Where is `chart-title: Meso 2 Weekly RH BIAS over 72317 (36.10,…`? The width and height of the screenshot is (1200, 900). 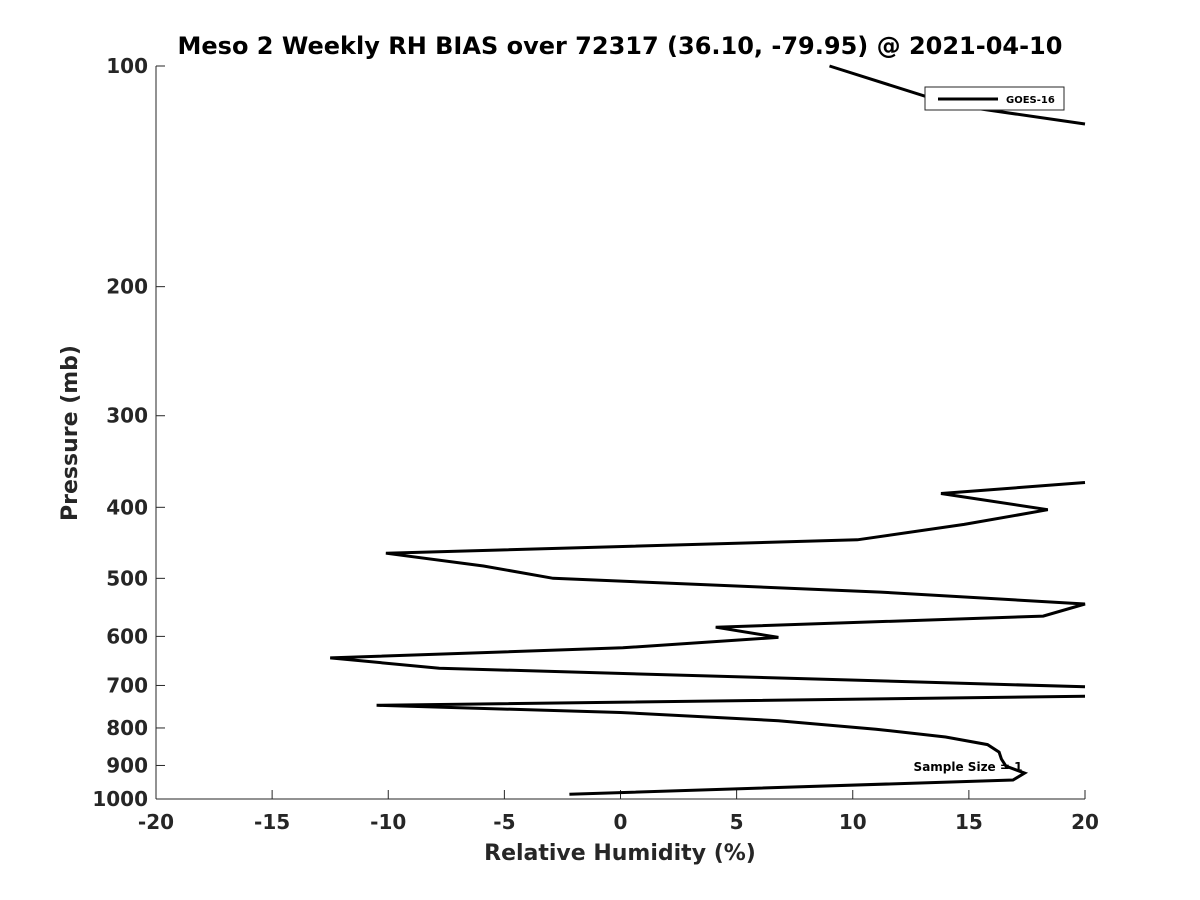 chart-title: Meso 2 Weekly RH BIAS over 72317 (36.10,… is located at coordinates (620, 46).